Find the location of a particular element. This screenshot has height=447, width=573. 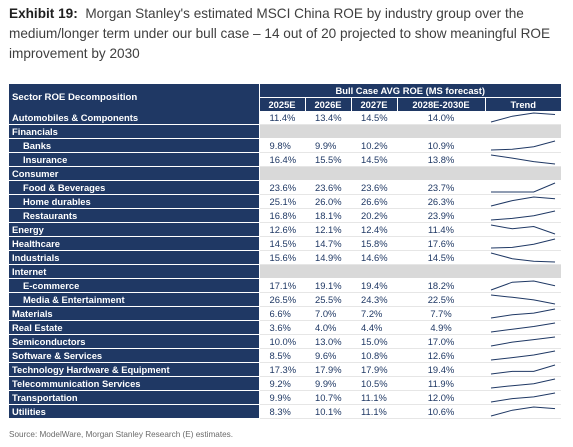

table-row: Healthcare 14.5% 14.7% 15.8% 17.6% is located at coordinates (285, 243).